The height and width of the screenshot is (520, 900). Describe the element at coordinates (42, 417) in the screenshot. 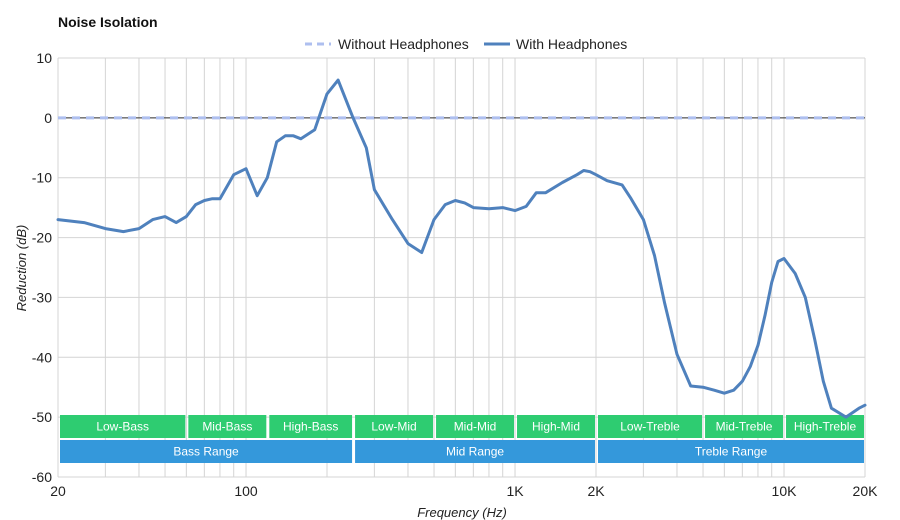

I see `y-tick-label: -50` at that location.